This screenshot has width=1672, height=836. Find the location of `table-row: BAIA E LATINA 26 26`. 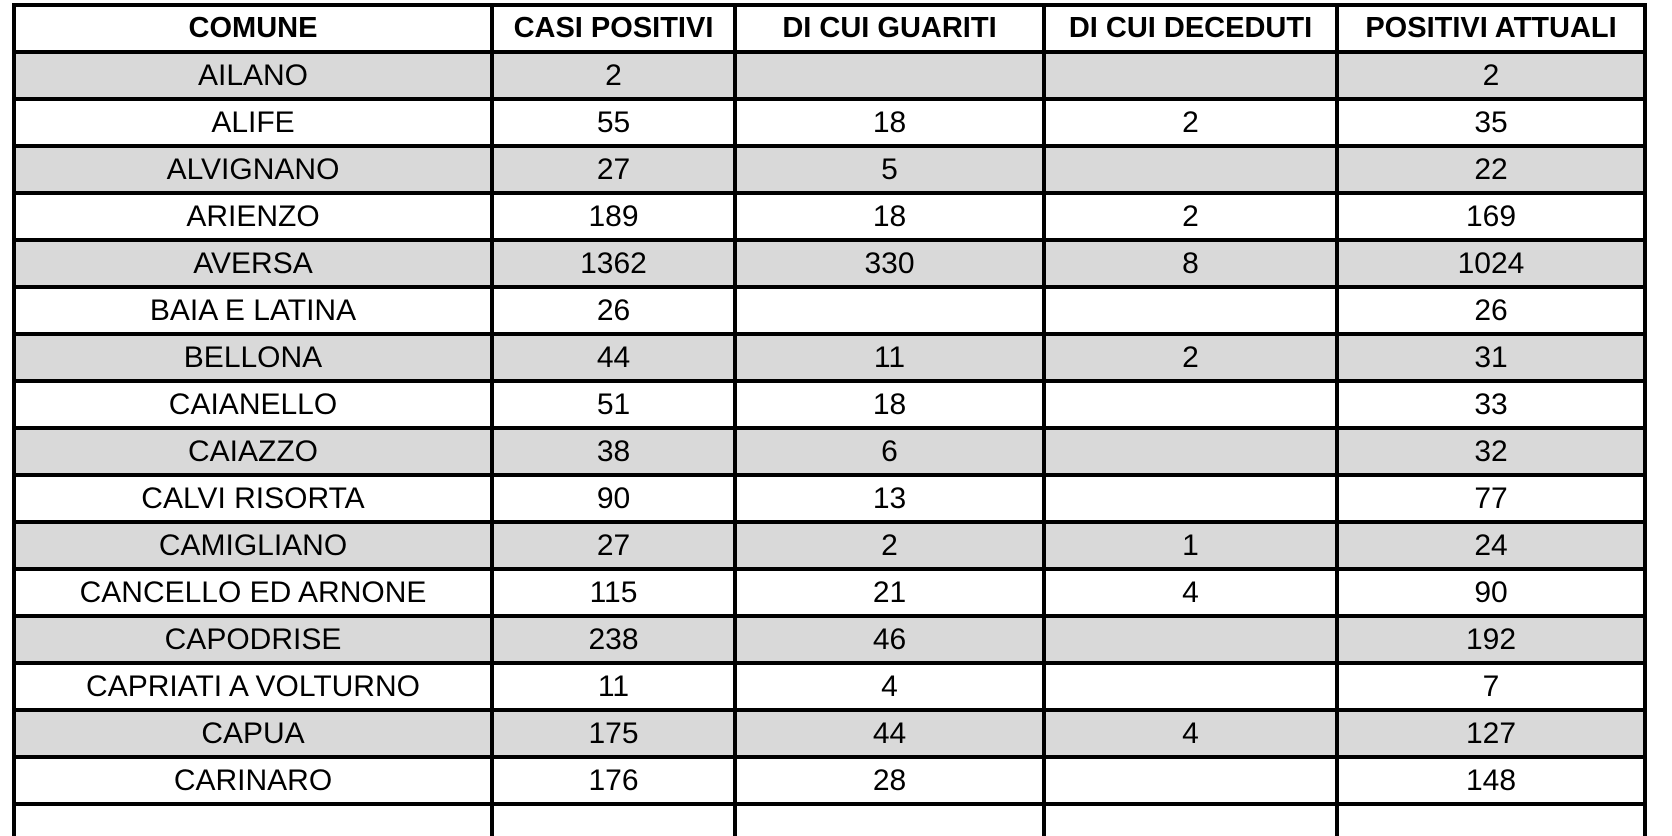

table-row: BAIA E LATINA 26 26 is located at coordinates (829, 310).